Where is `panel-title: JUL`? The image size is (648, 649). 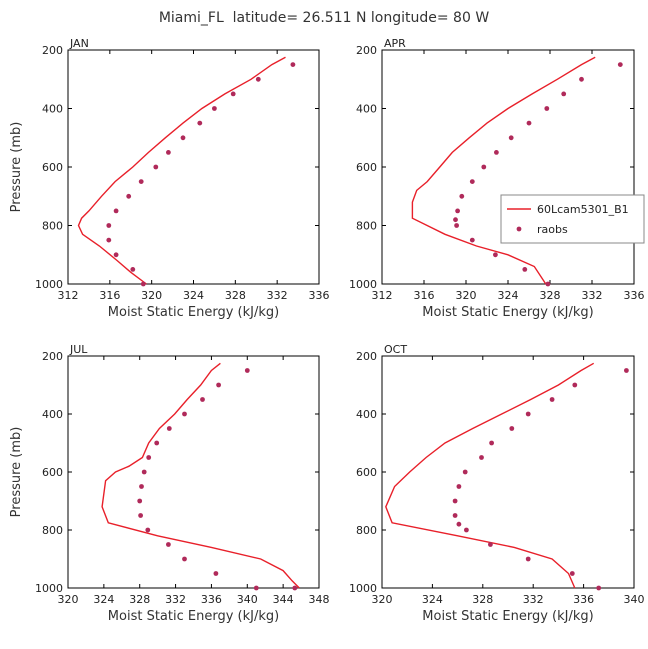 panel-title: JUL is located at coordinates (78, 349).